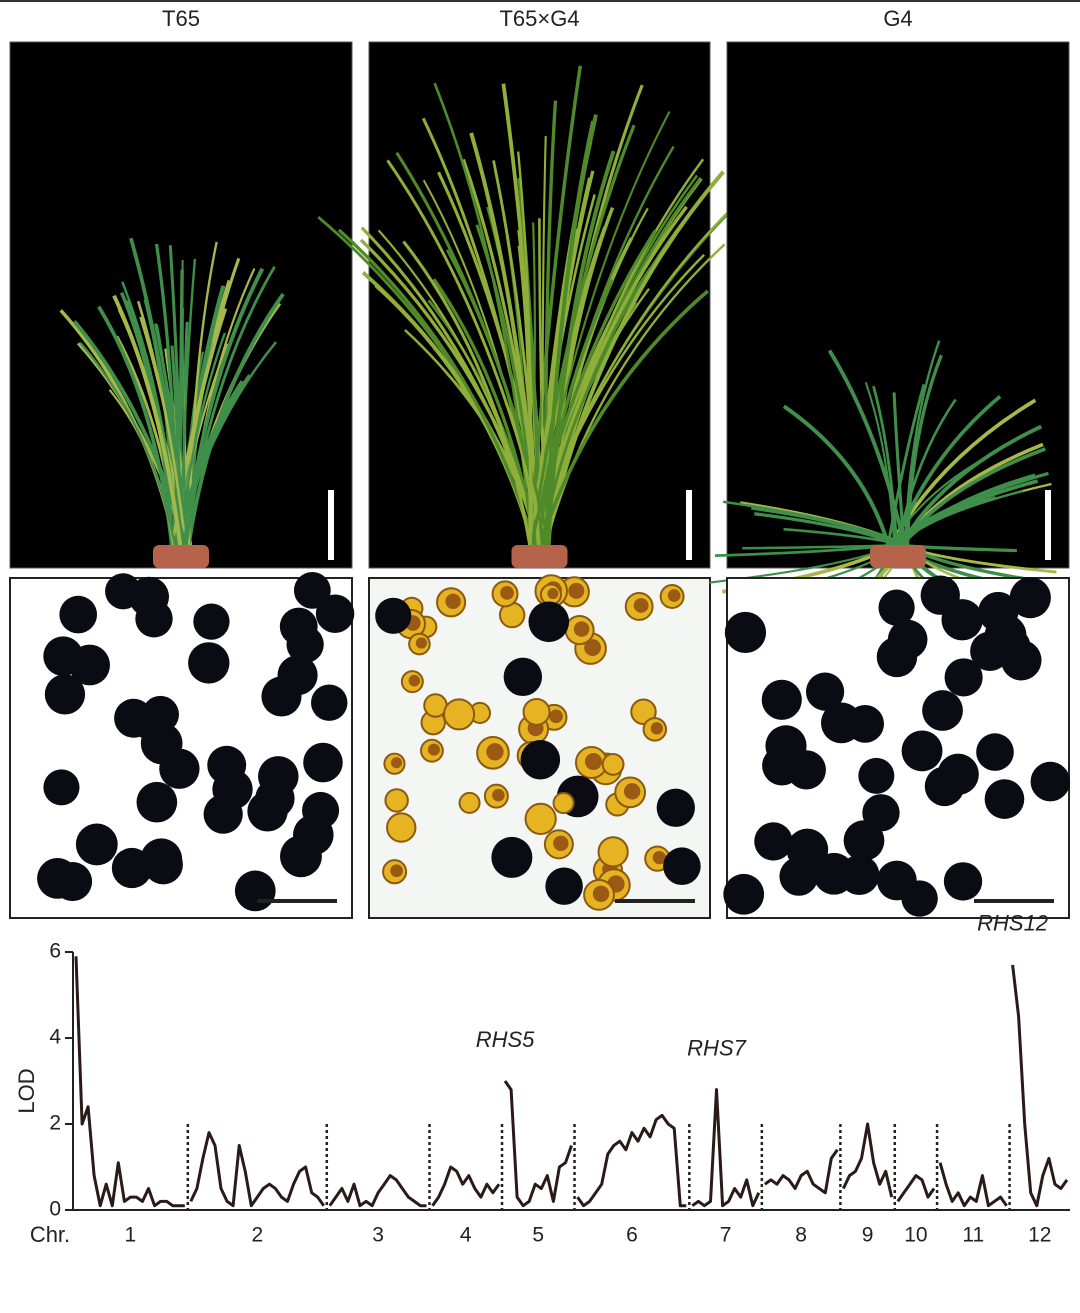 This screenshot has height=1313, width=1080. I want to click on chr-label: 2, so click(257, 1235).